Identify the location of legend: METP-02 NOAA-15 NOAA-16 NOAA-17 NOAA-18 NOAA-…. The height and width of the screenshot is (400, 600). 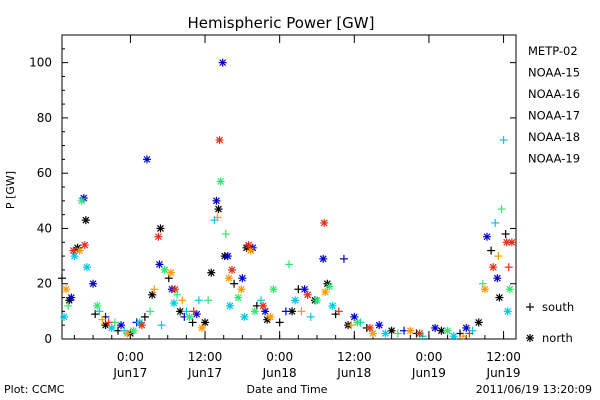
(554, 105).